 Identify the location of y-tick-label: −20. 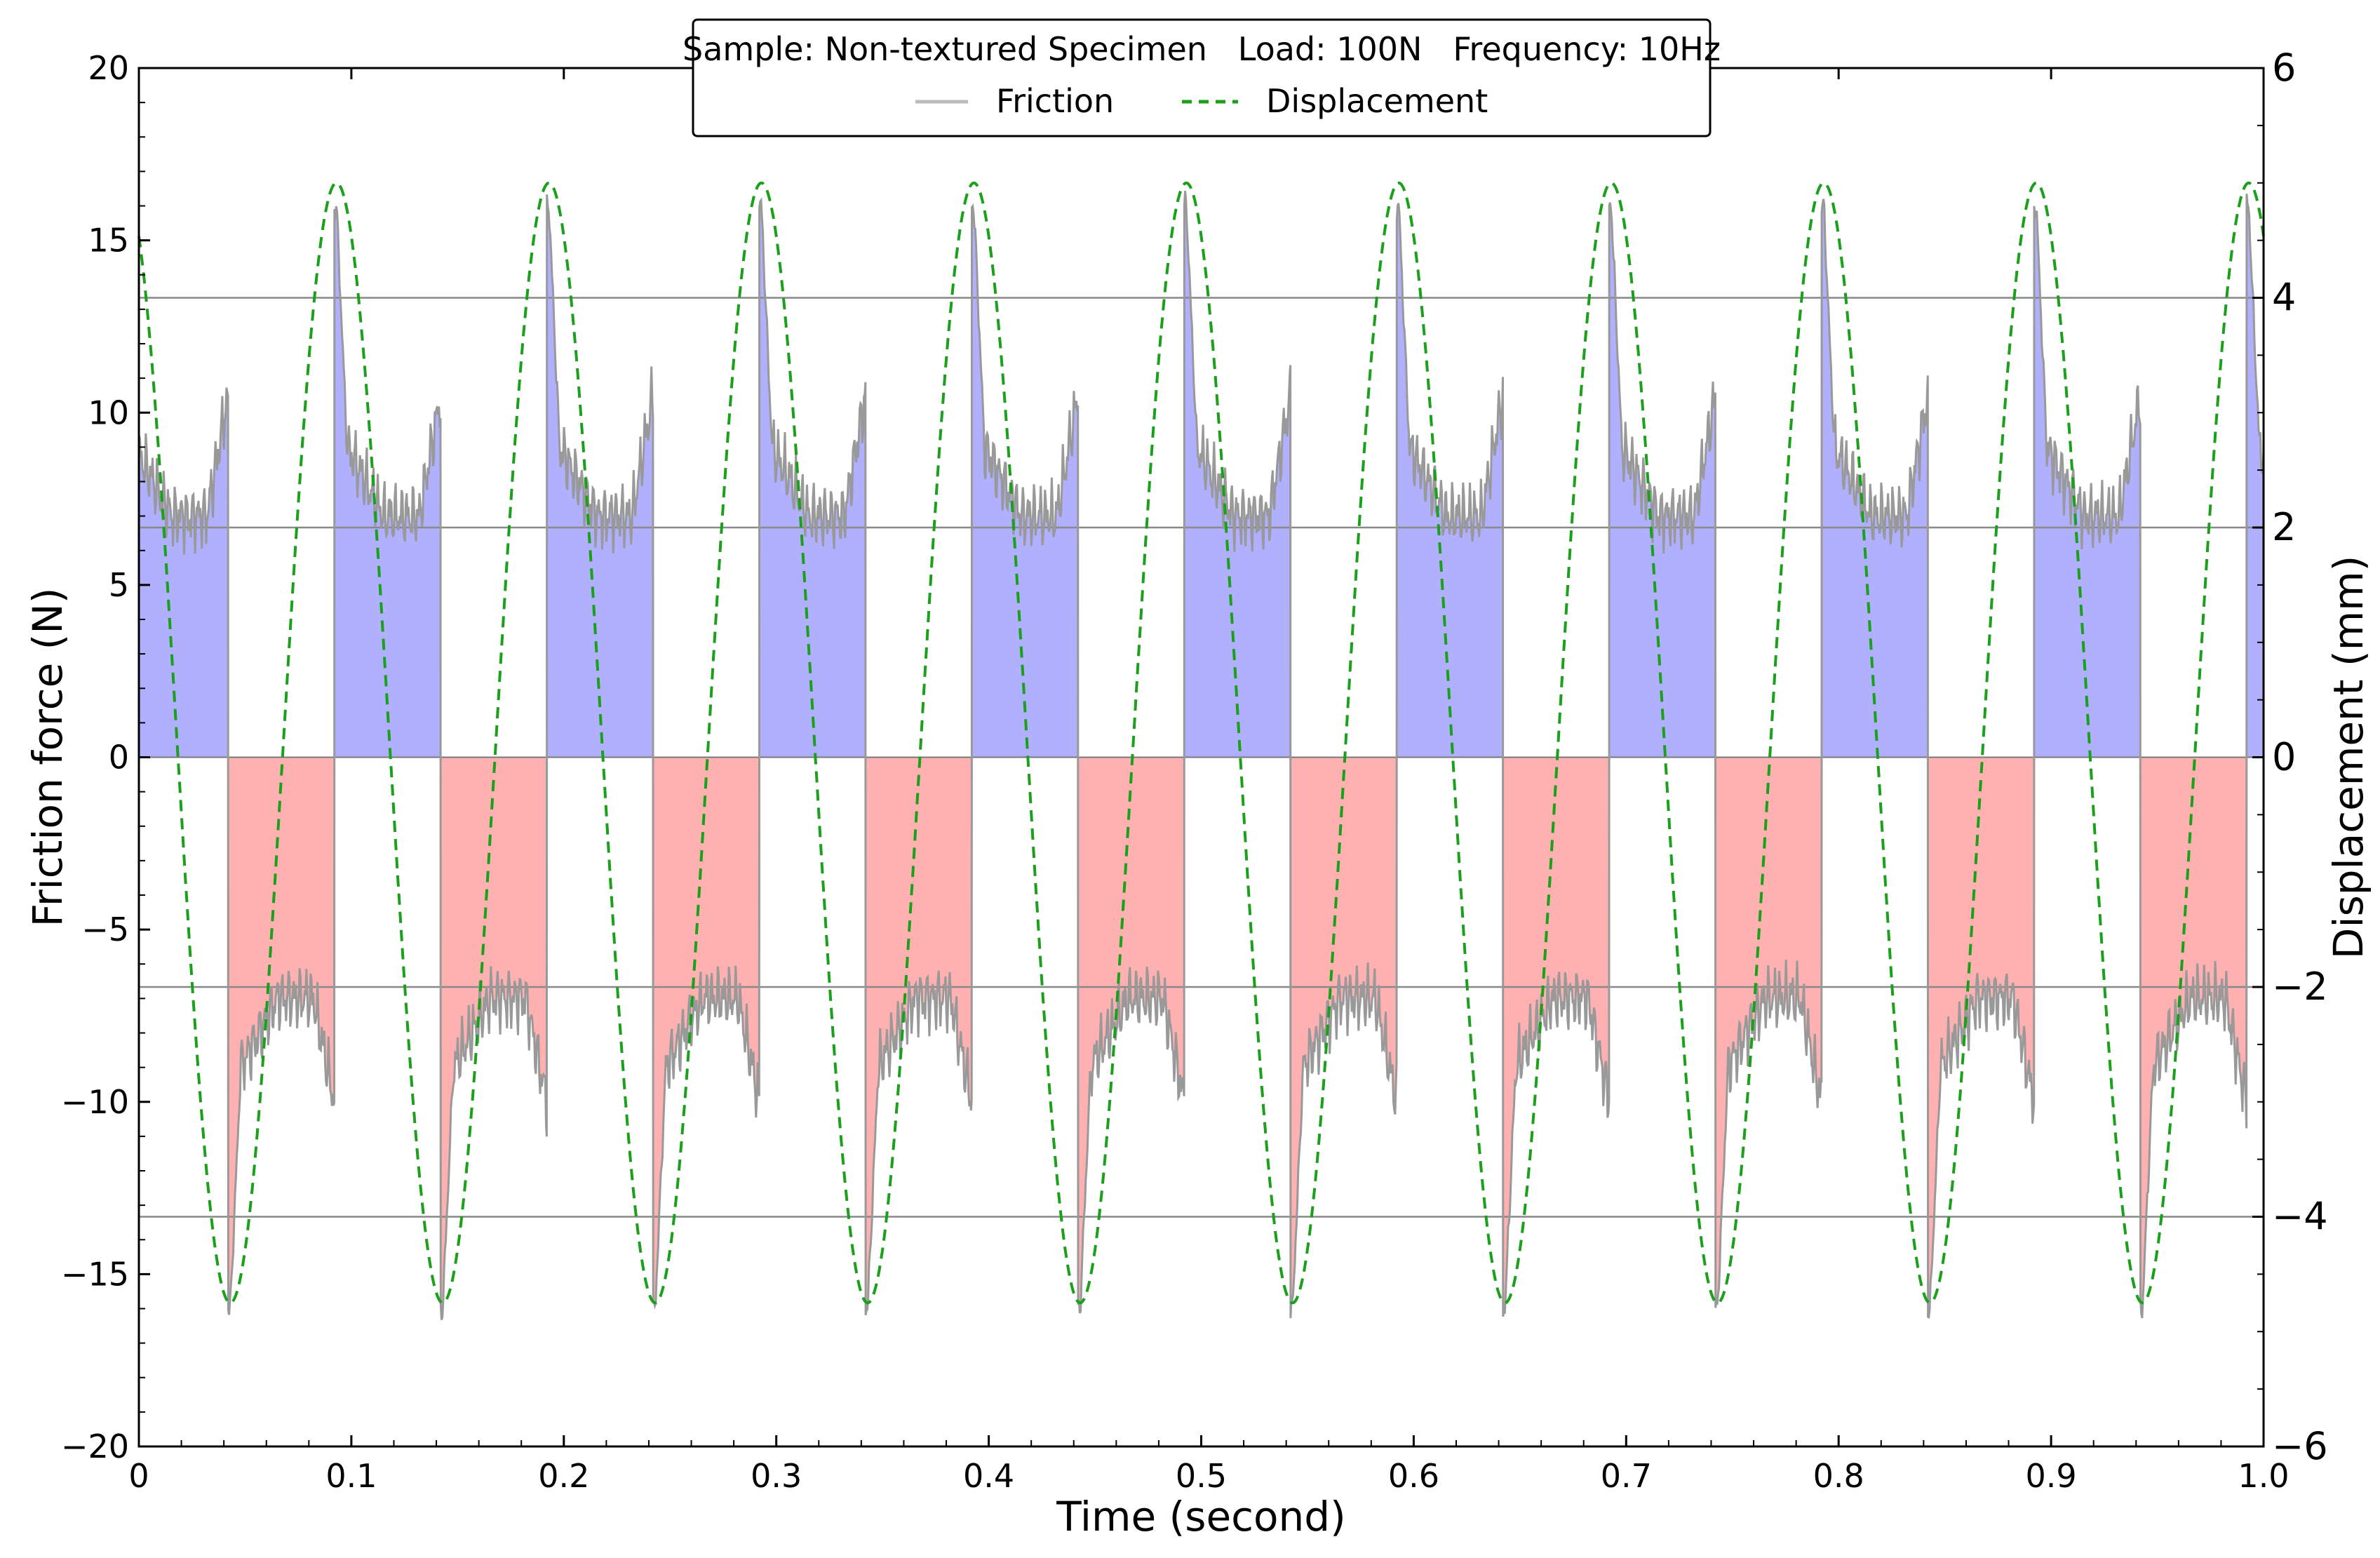
(95, 1446).